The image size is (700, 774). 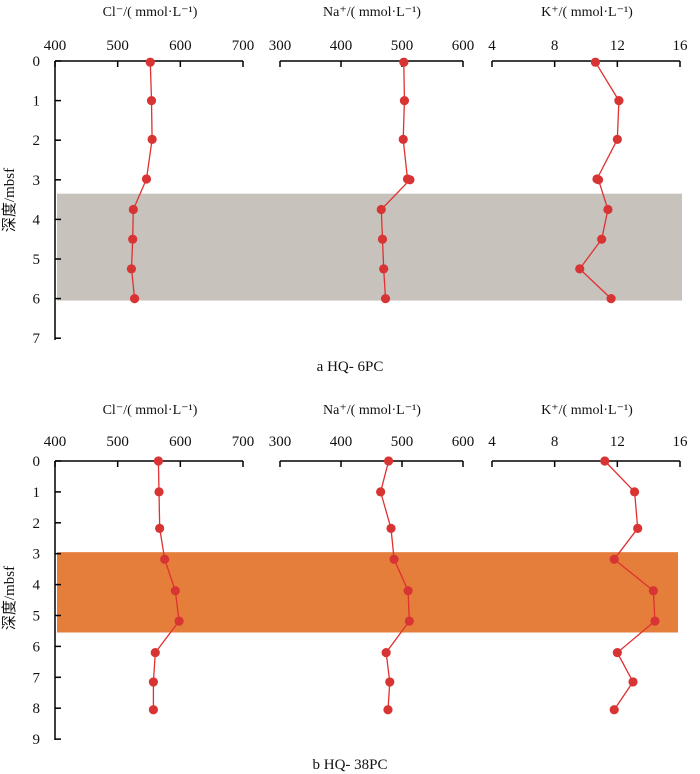 What do you see at coordinates (37, 709) in the screenshot?
I see `y-tick-label: 8` at bounding box center [37, 709].